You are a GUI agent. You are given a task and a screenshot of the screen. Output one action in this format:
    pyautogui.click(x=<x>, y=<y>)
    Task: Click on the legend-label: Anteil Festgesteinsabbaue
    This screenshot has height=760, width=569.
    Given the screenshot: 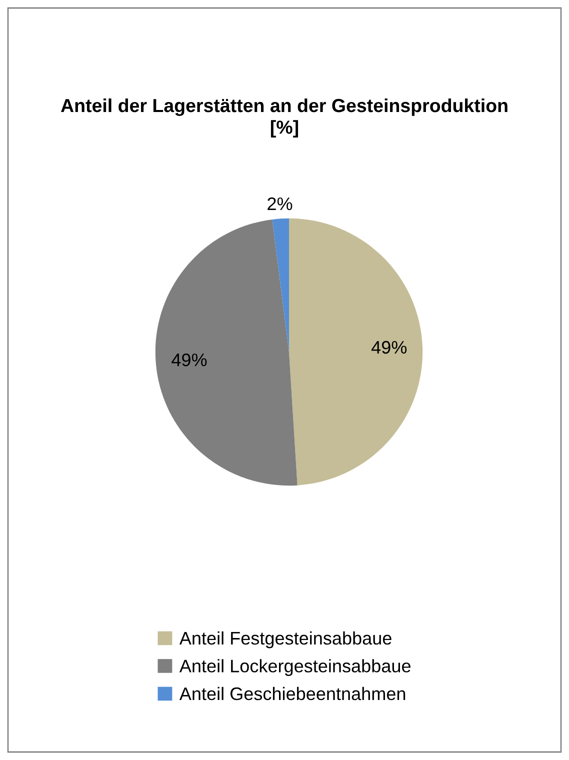 What is the action you would take?
    pyautogui.click(x=285, y=639)
    